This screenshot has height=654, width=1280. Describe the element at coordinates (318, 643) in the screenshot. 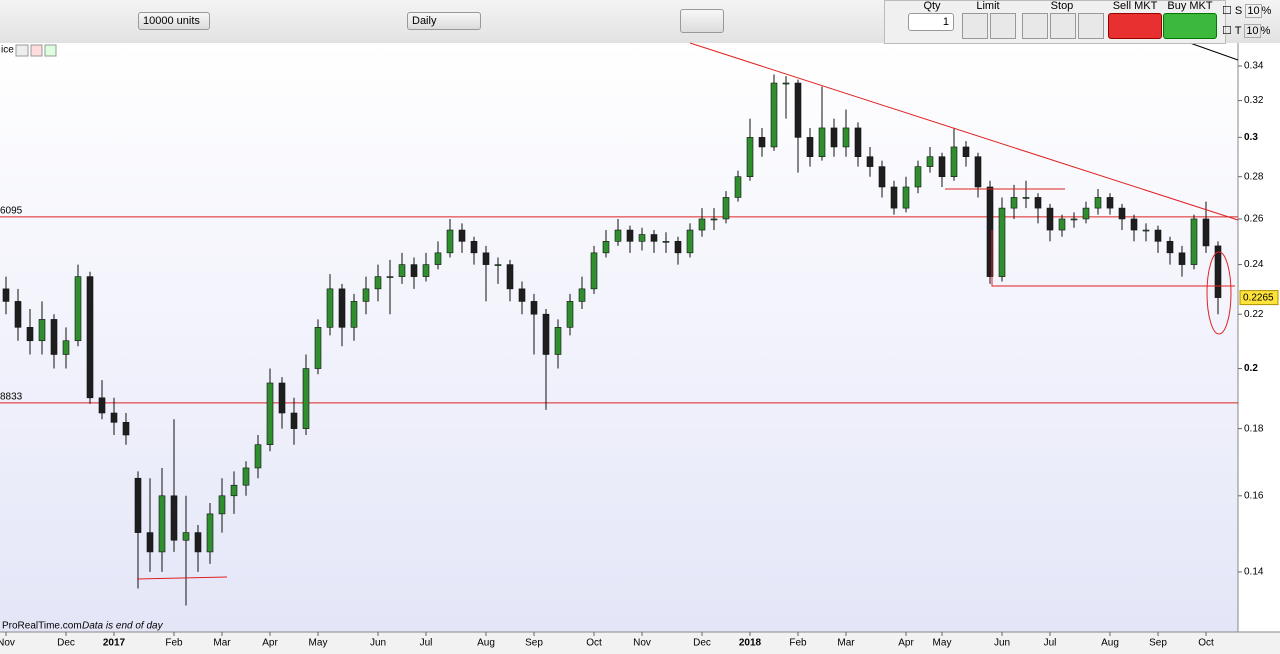

I see `x-tick-label: May` at that location.